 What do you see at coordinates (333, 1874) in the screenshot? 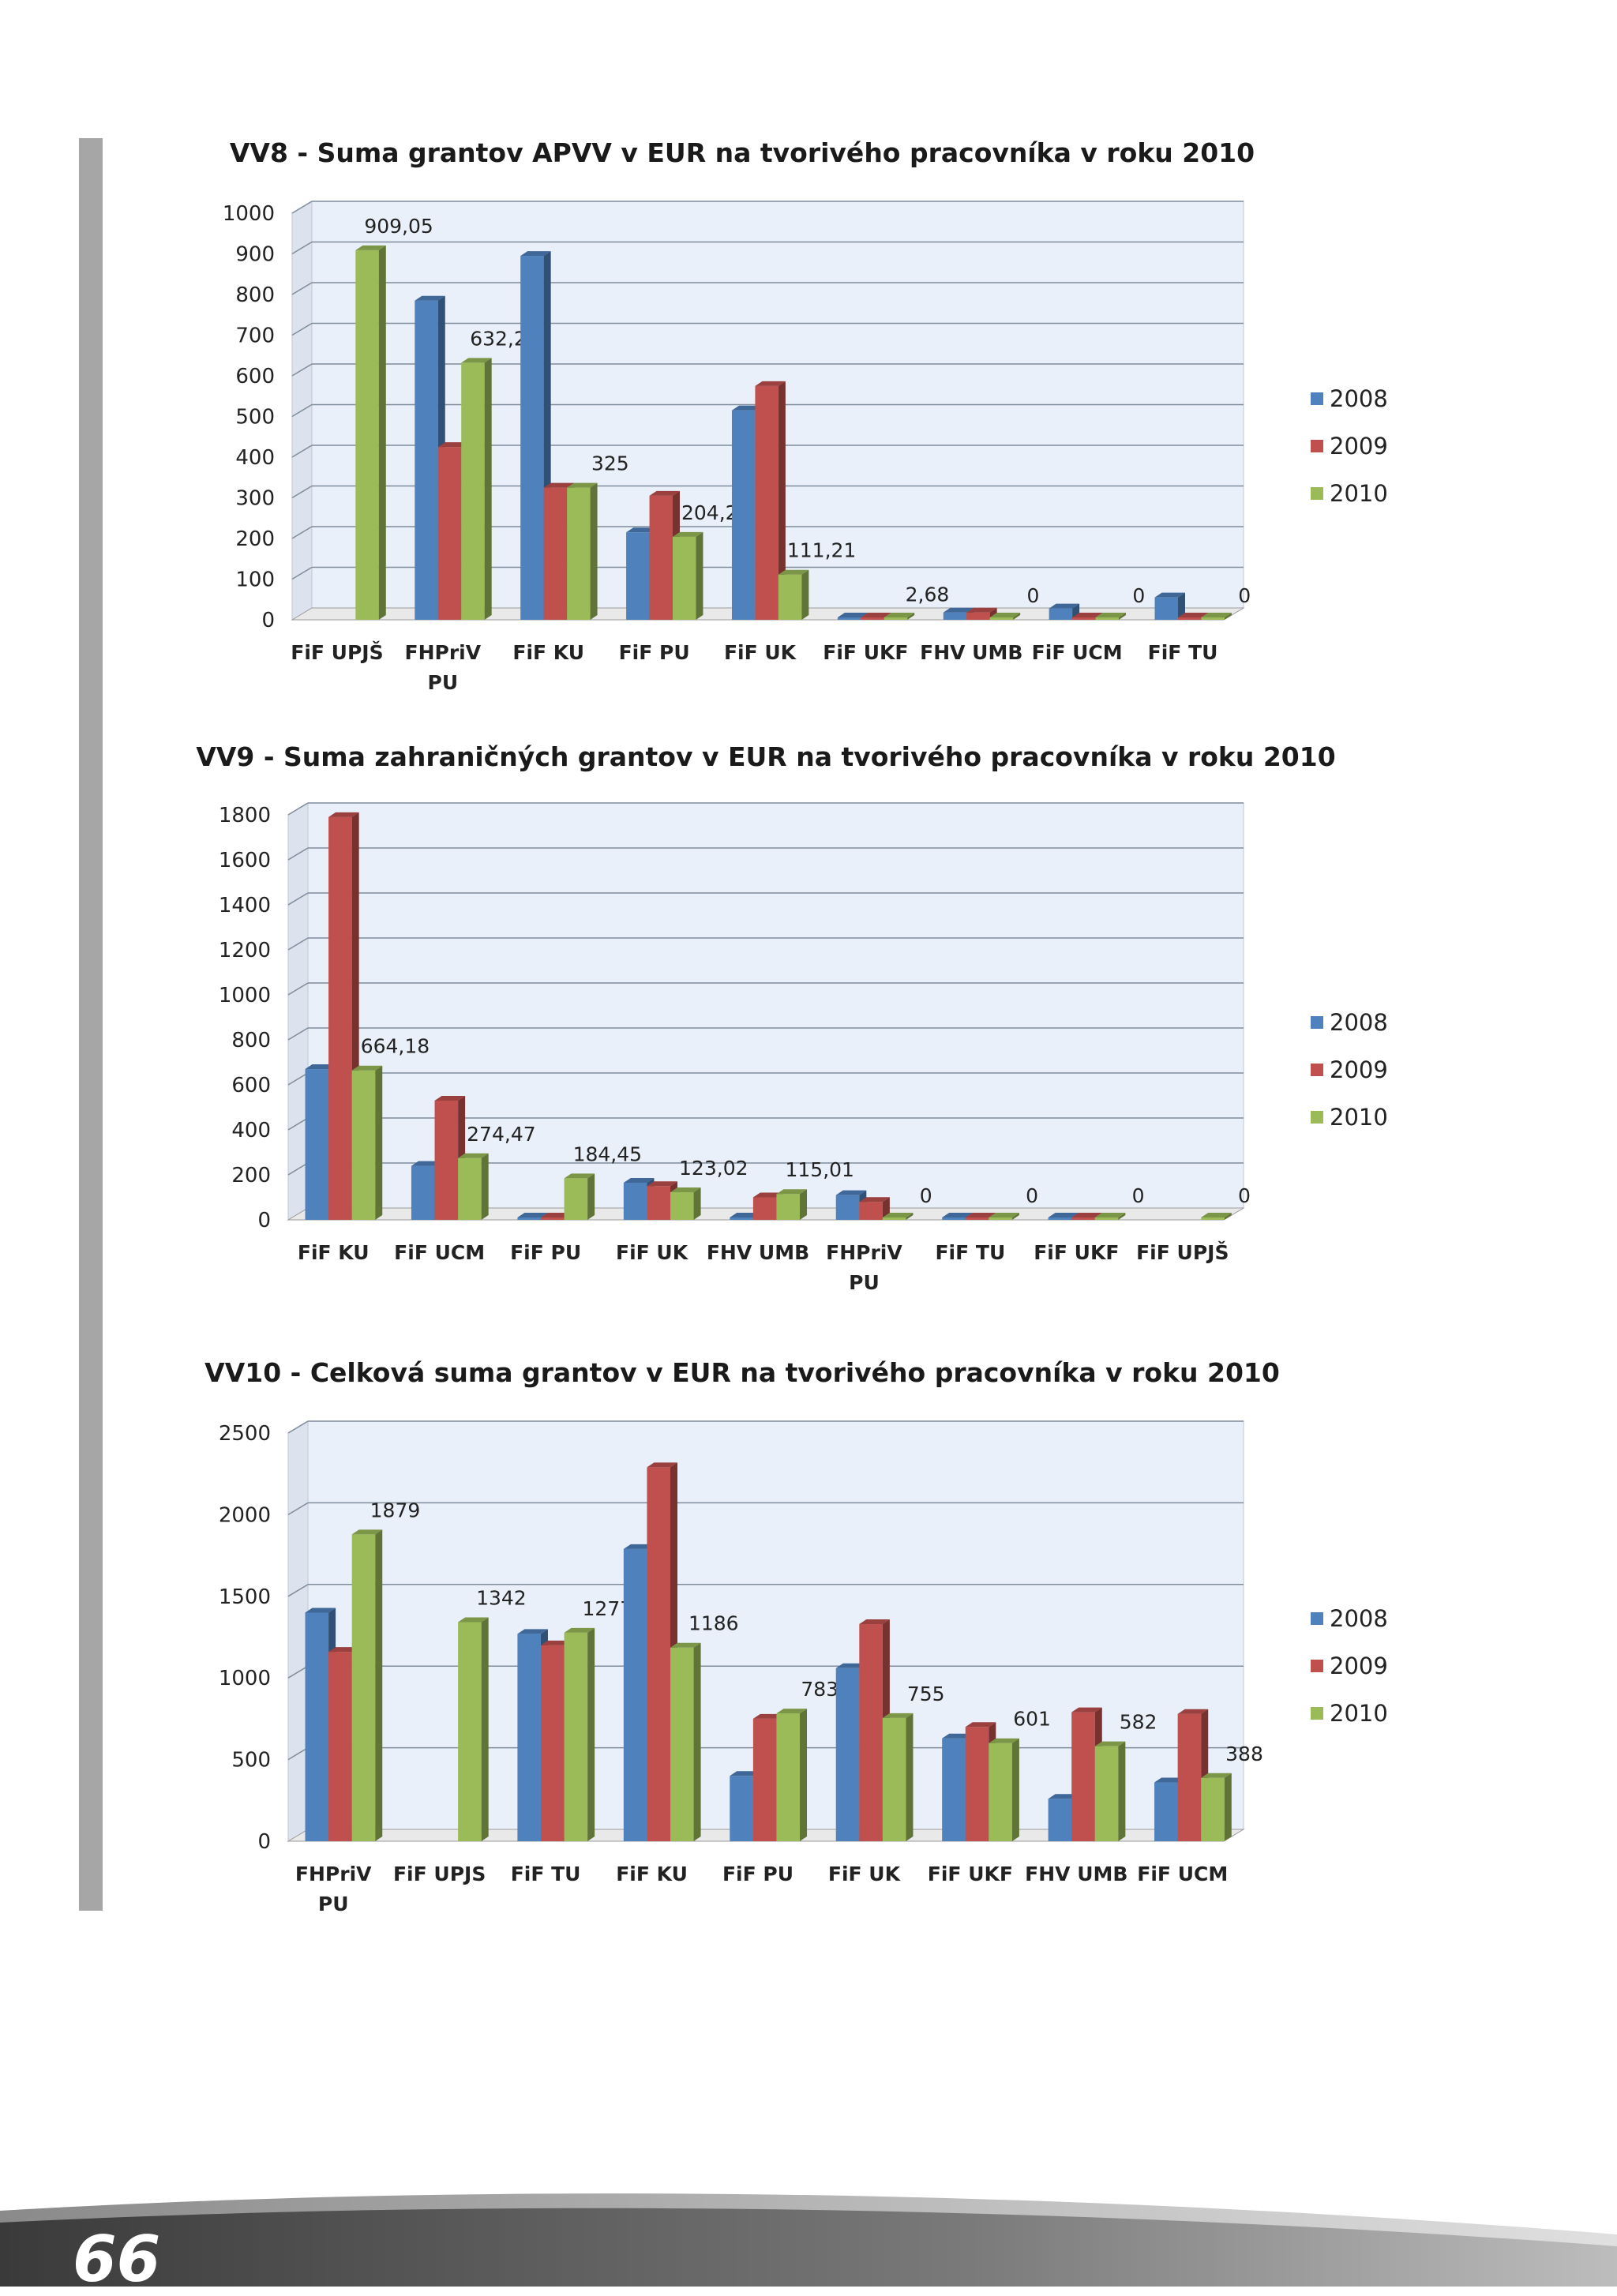
I see `x-tick-label: FHPriV` at bounding box center [333, 1874].